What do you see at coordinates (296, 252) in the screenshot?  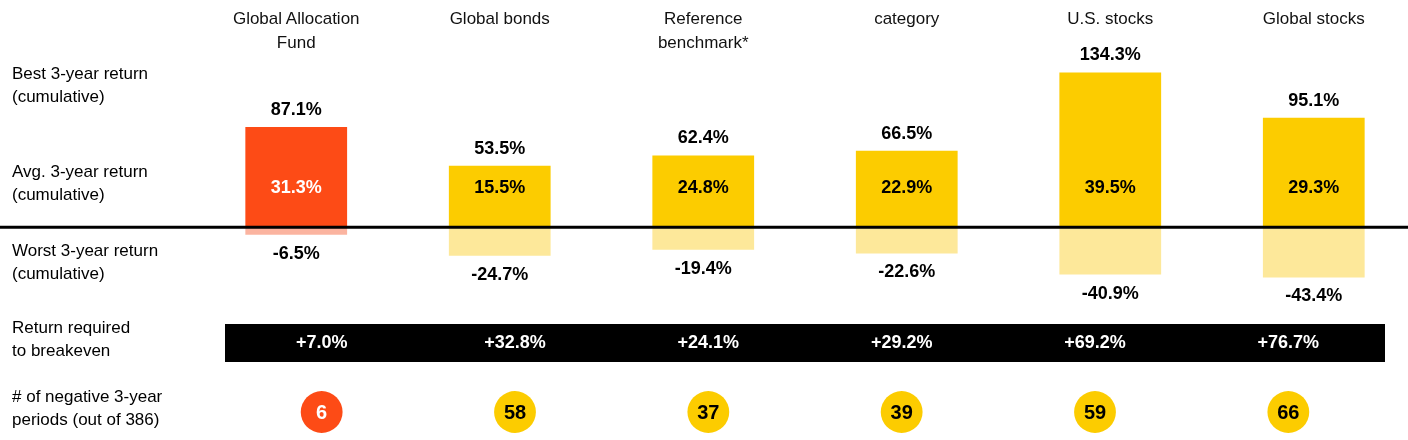 I see `data-label: -6.5%` at bounding box center [296, 252].